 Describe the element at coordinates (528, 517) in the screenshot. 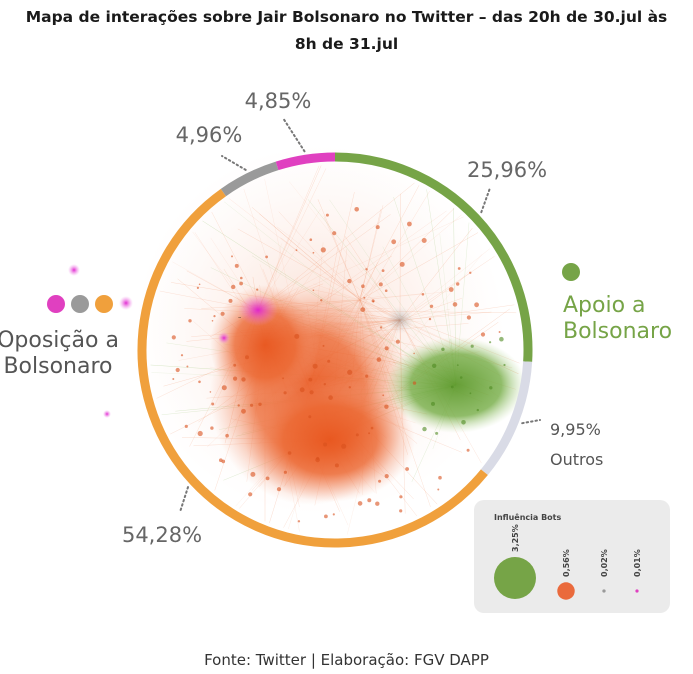

I see `bots-panel-title: Influência Bots` at that location.